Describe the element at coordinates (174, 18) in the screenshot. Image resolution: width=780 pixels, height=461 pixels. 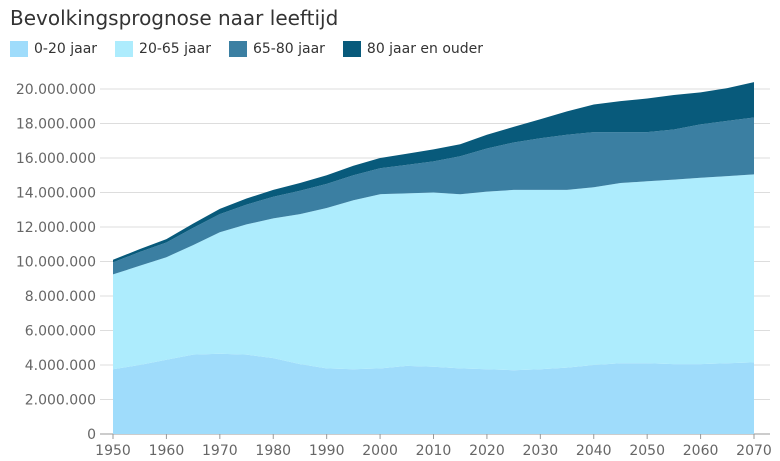
I see `chart-title: Bevolkingsprognose naar leeftijd` at that location.